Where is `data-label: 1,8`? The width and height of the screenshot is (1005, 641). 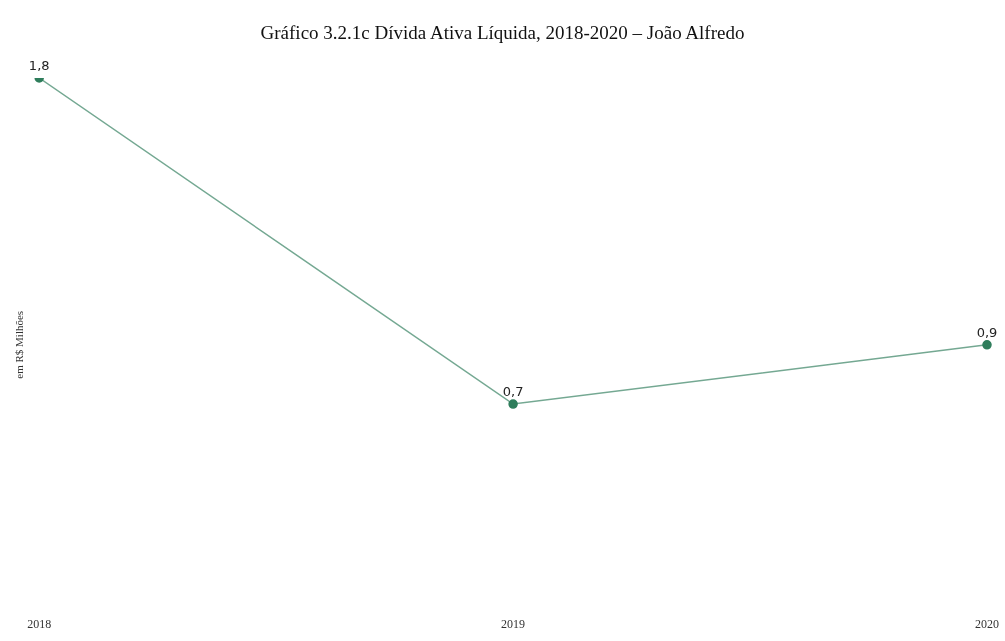 data-label: 1,8 is located at coordinates (39, 65).